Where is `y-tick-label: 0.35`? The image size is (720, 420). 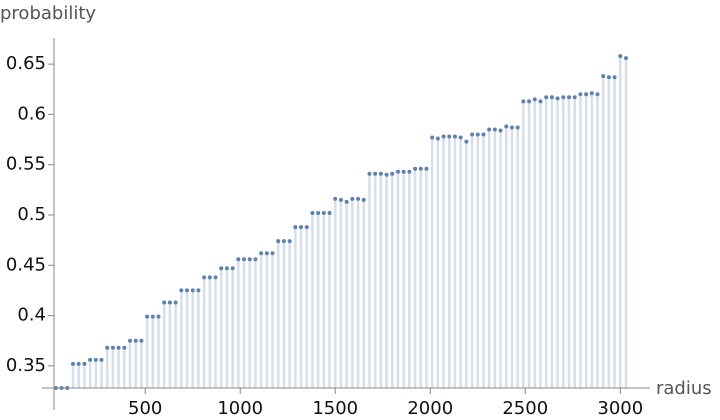 y-tick-label: 0.35 is located at coordinates (26, 365).